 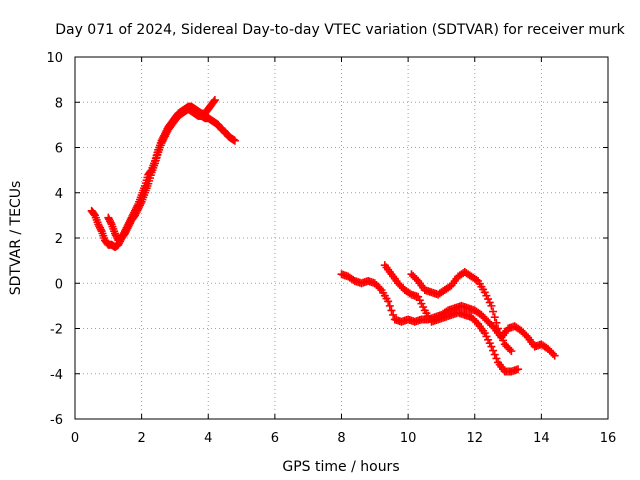 What do you see at coordinates (56, 330) in the screenshot?
I see `y-tick-label: -2` at bounding box center [56, 330].